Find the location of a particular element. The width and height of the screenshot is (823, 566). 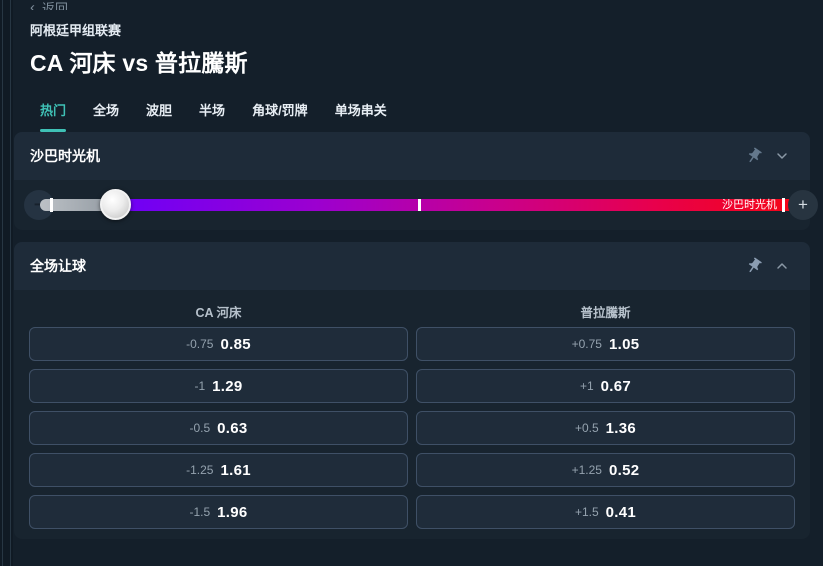

odds-value: 0.67 is located at coordinates (616, 386).